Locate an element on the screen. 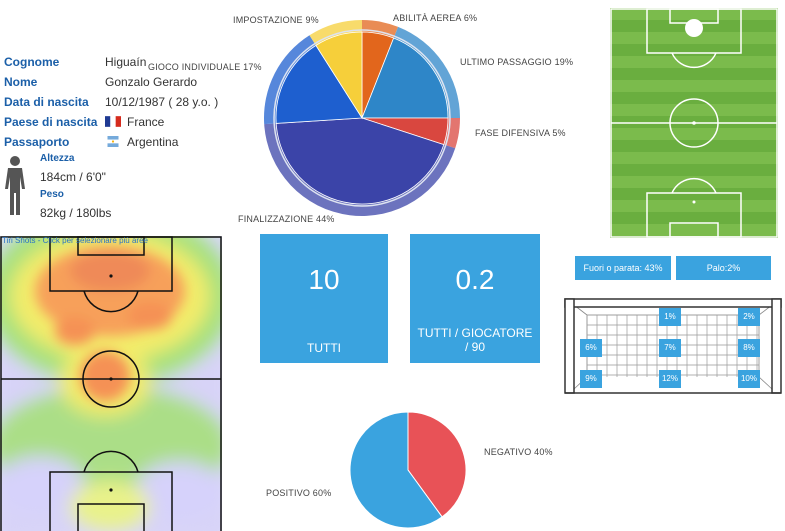  shots-total-value: 10 is located at coordinates (324, 279).